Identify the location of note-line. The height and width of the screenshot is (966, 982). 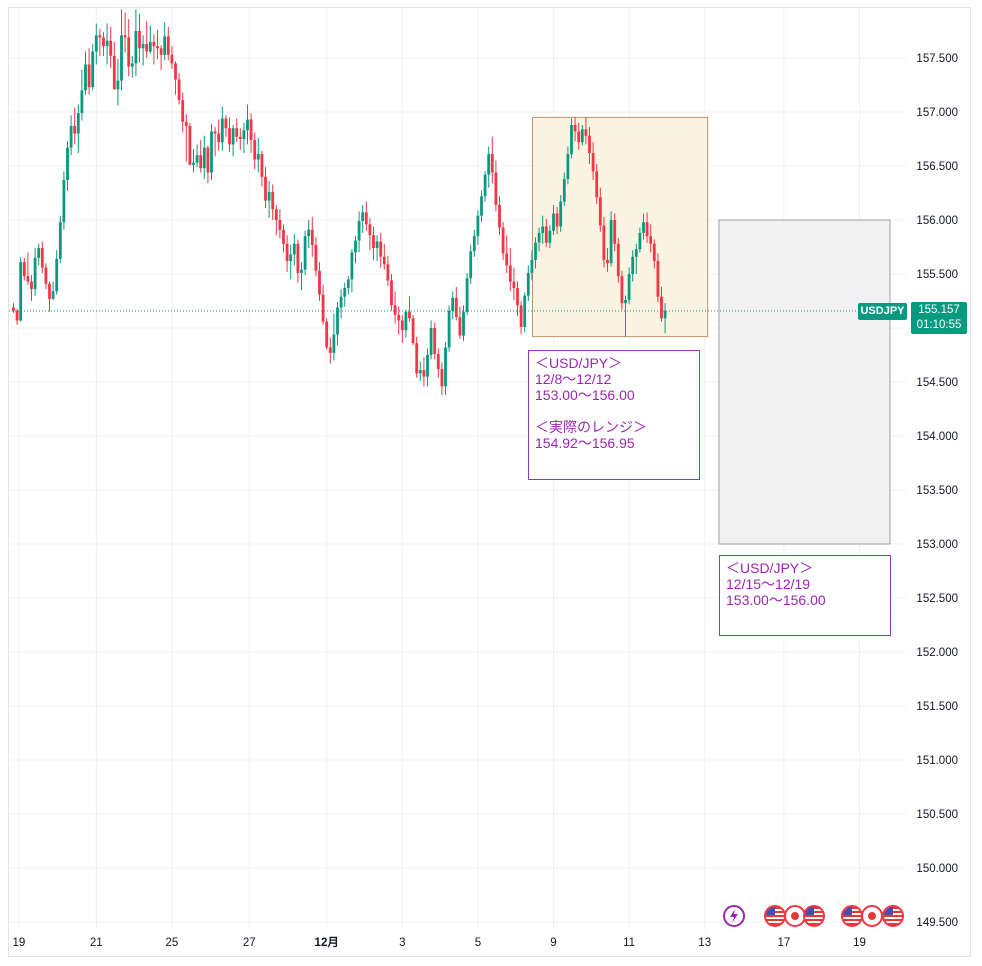
(614, 411).